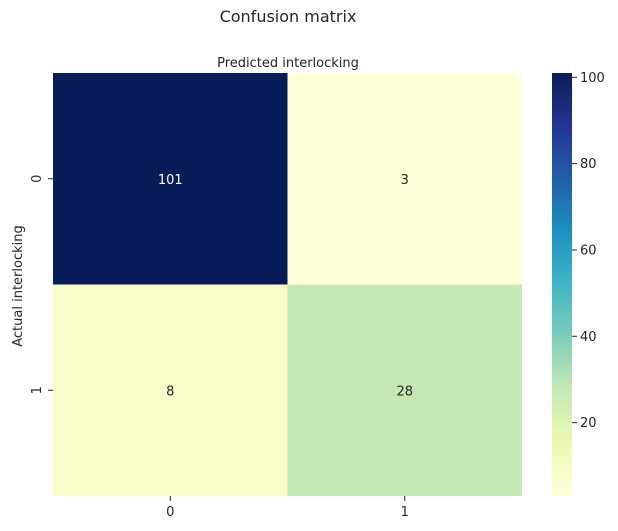  Describe the element at coordinates (37, 390) in the screenshot. I see `y-tick-label: 1` at that location.